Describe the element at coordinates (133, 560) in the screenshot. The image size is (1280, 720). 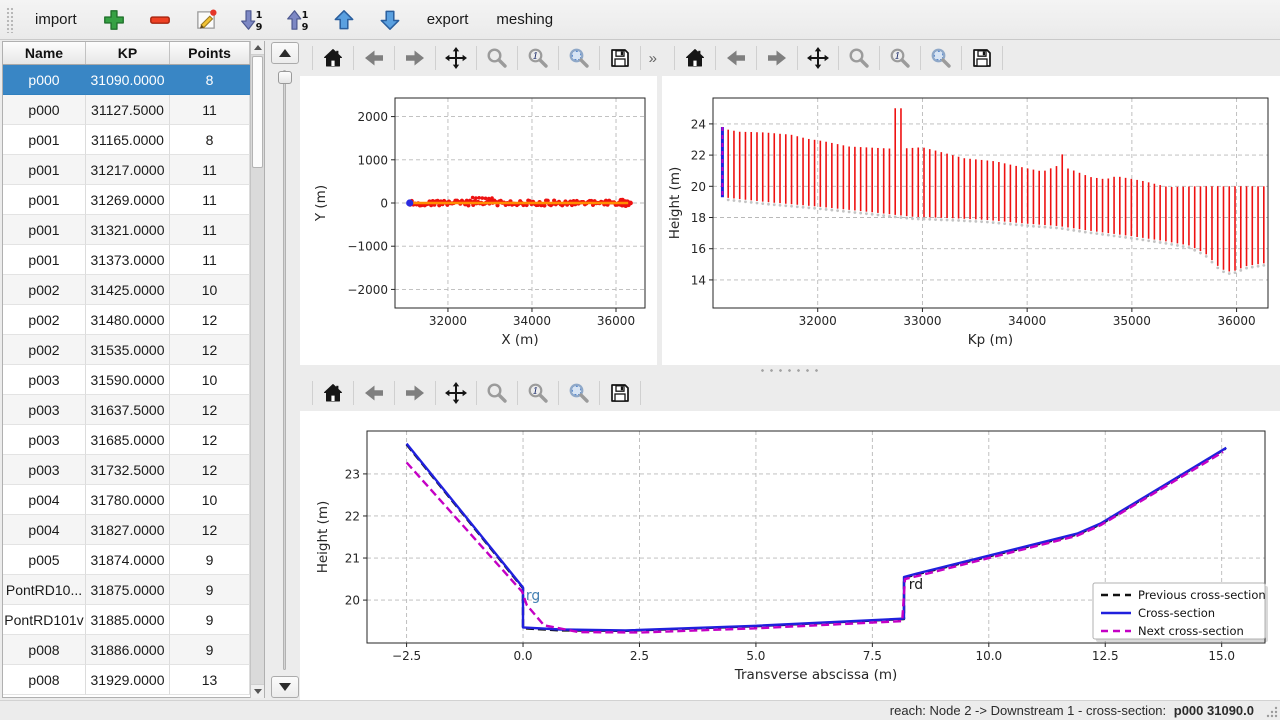
I see `table-row: p005 31874.0000 9` at that location.